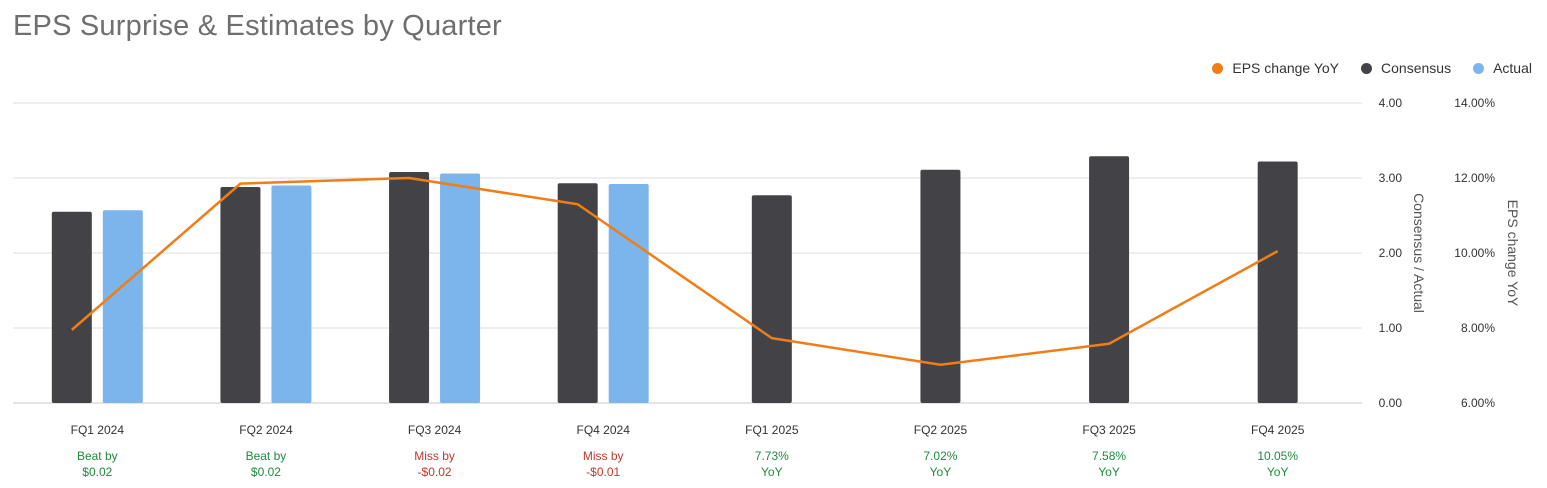 The height and width of the screenshot is (488, 1547). What do you see at coordinates (1478, 403) in the screenshot?
I see `right-axis-tick-label: 6.00%` at bounding box center [1478, 403].